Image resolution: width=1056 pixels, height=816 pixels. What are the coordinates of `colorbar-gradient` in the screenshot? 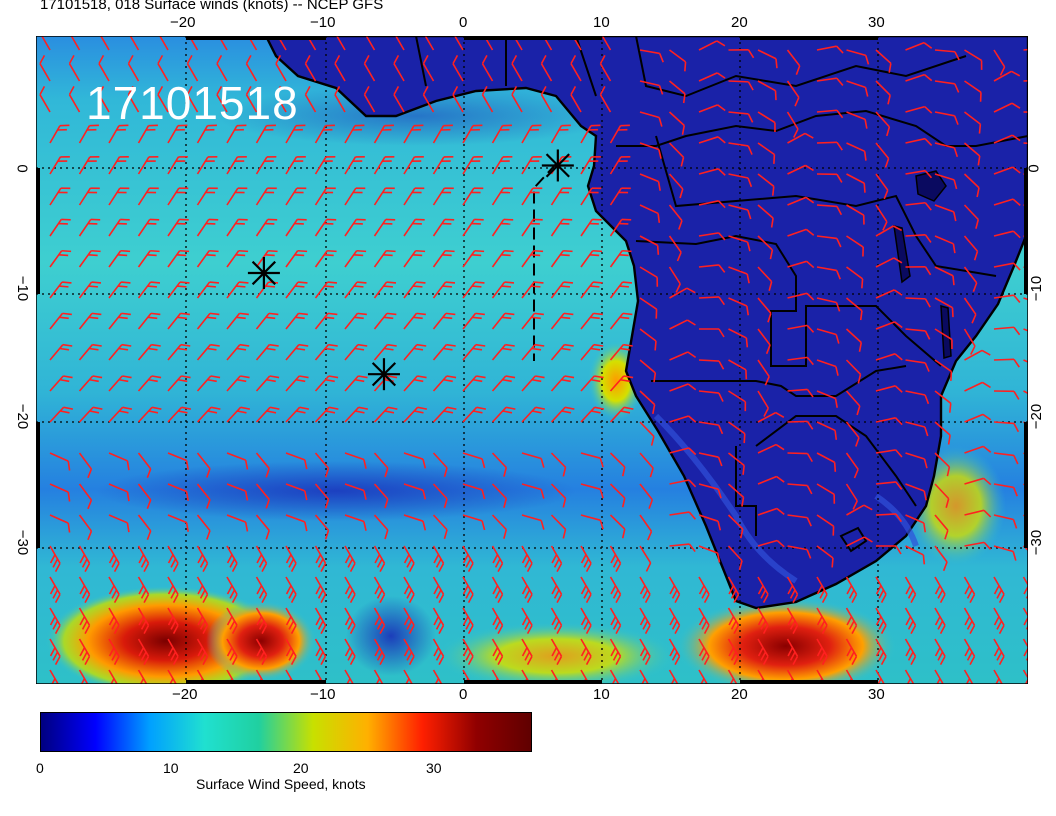 It's located at (286, 732).